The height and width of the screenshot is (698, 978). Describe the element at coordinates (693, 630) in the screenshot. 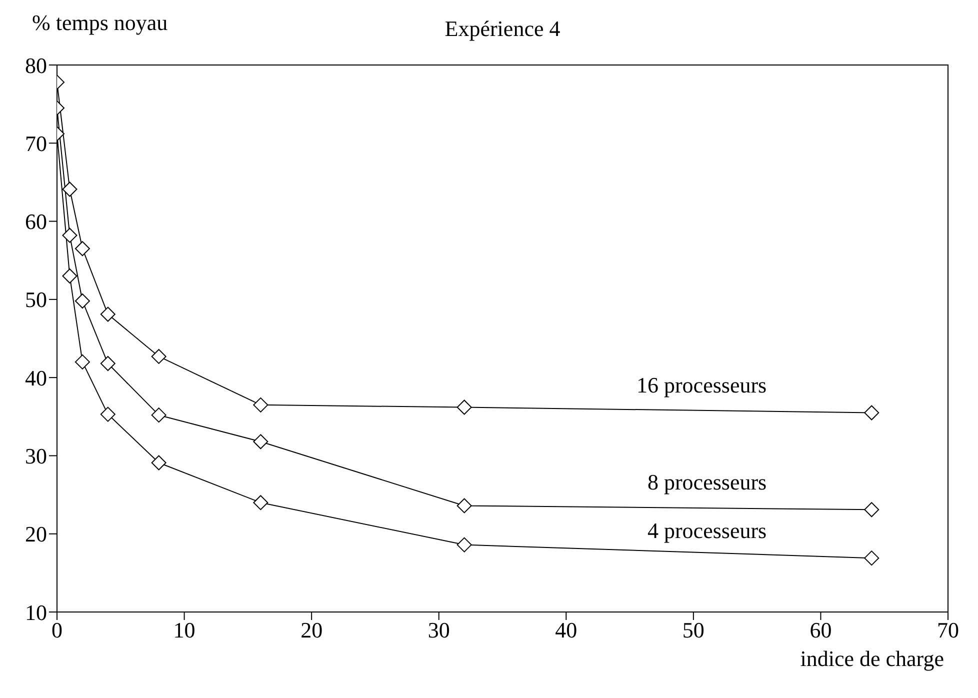

I see `x-tick-label: 50` at that location.